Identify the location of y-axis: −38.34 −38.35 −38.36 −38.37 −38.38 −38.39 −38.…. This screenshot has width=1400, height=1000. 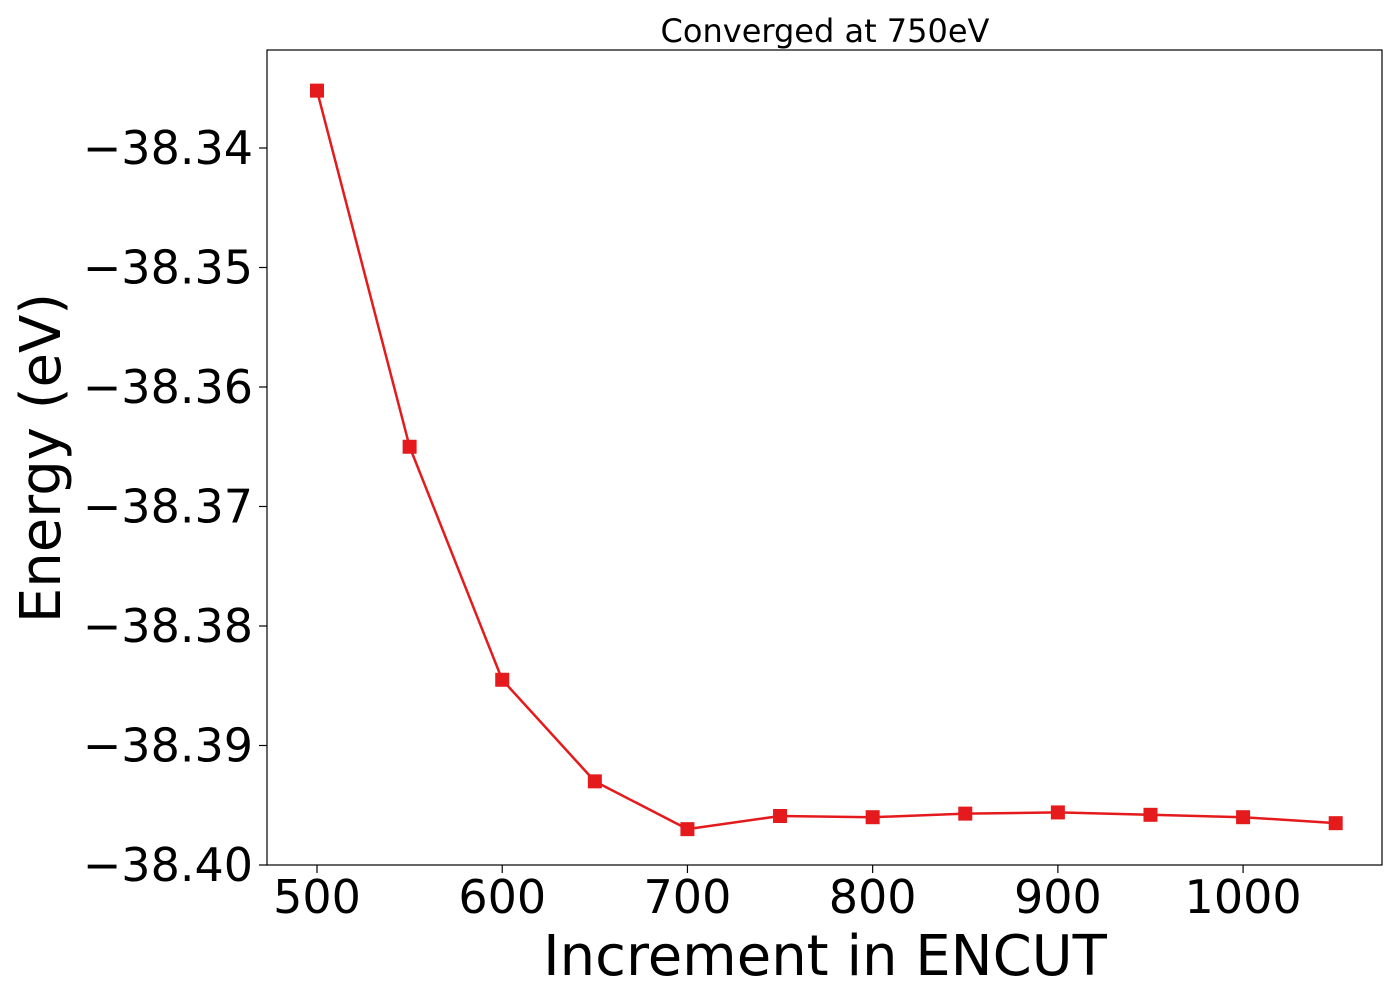
(175, 506).